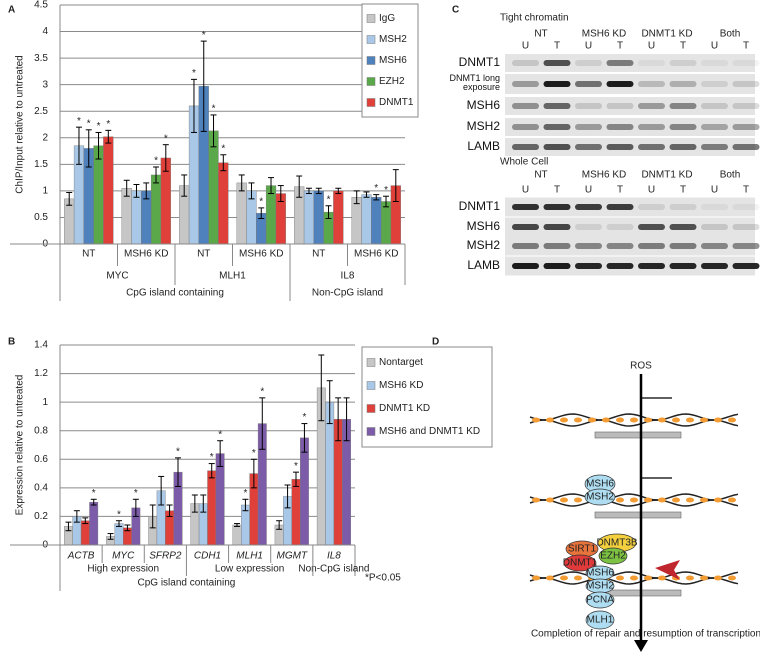  Describe the element at coordinates (638, 515) in the screenshot. I see `gray-bar` at that location.